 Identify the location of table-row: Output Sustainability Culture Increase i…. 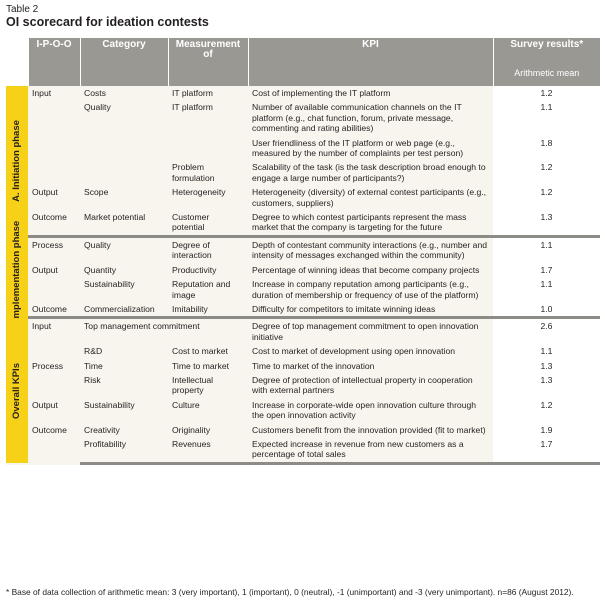
(303, 410).